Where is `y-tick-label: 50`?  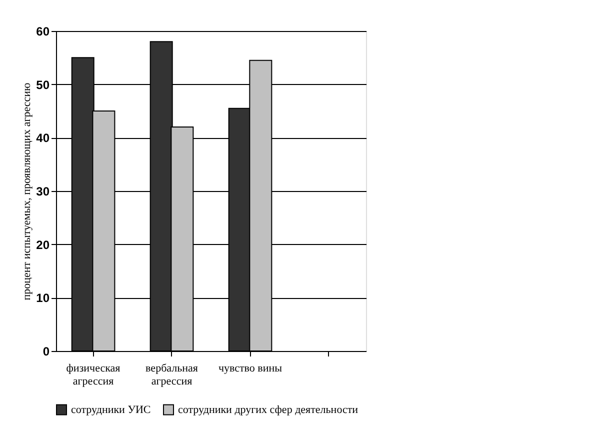 y-tick-label: 50 is located at coordinates (43, 85).